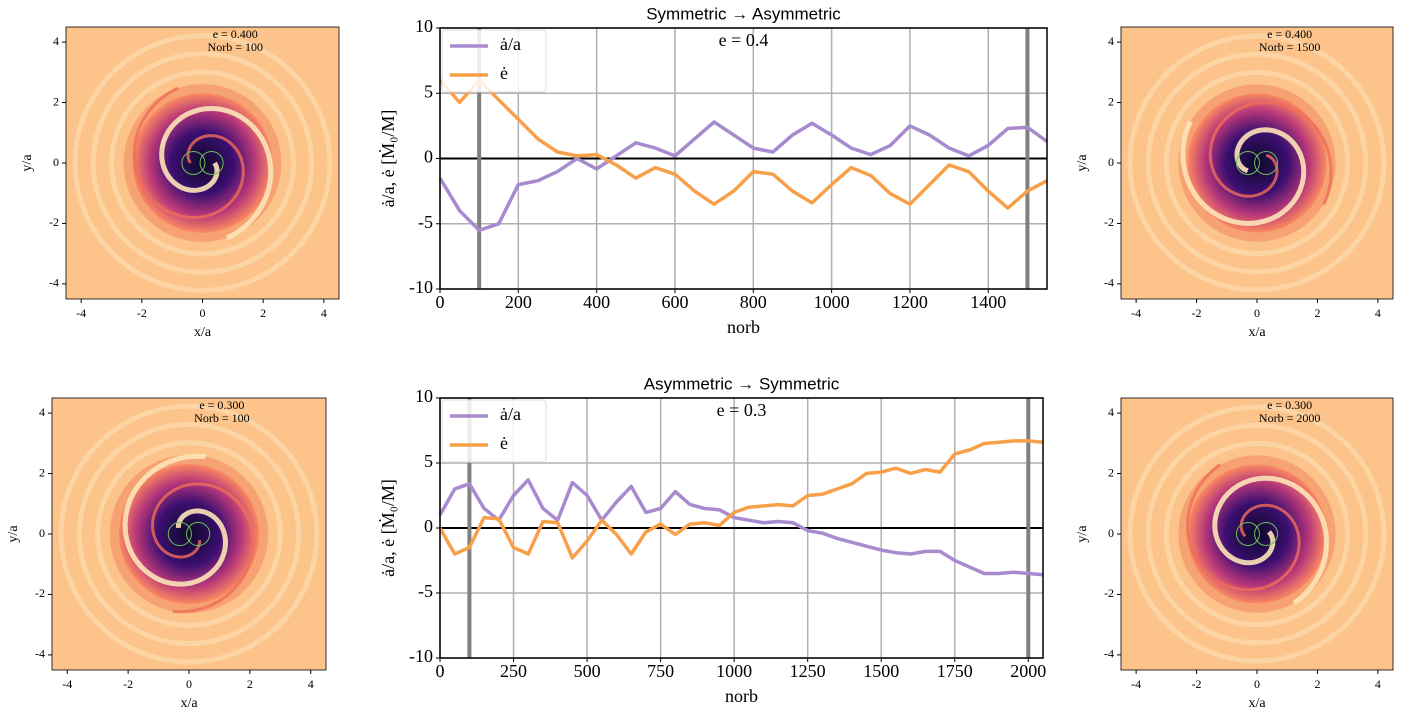 This screenshot has width=1413, height=717. Describe the element at coordinates (744, 40) in the screenshot. I see `annotation: e = 0.4` at that location.